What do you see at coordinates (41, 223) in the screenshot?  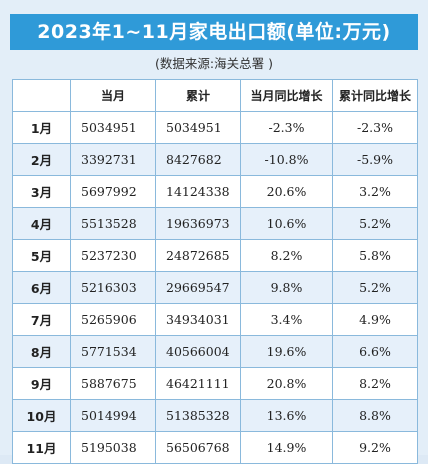 I see `month-cell: 4月` at bounding box center [41, 223].